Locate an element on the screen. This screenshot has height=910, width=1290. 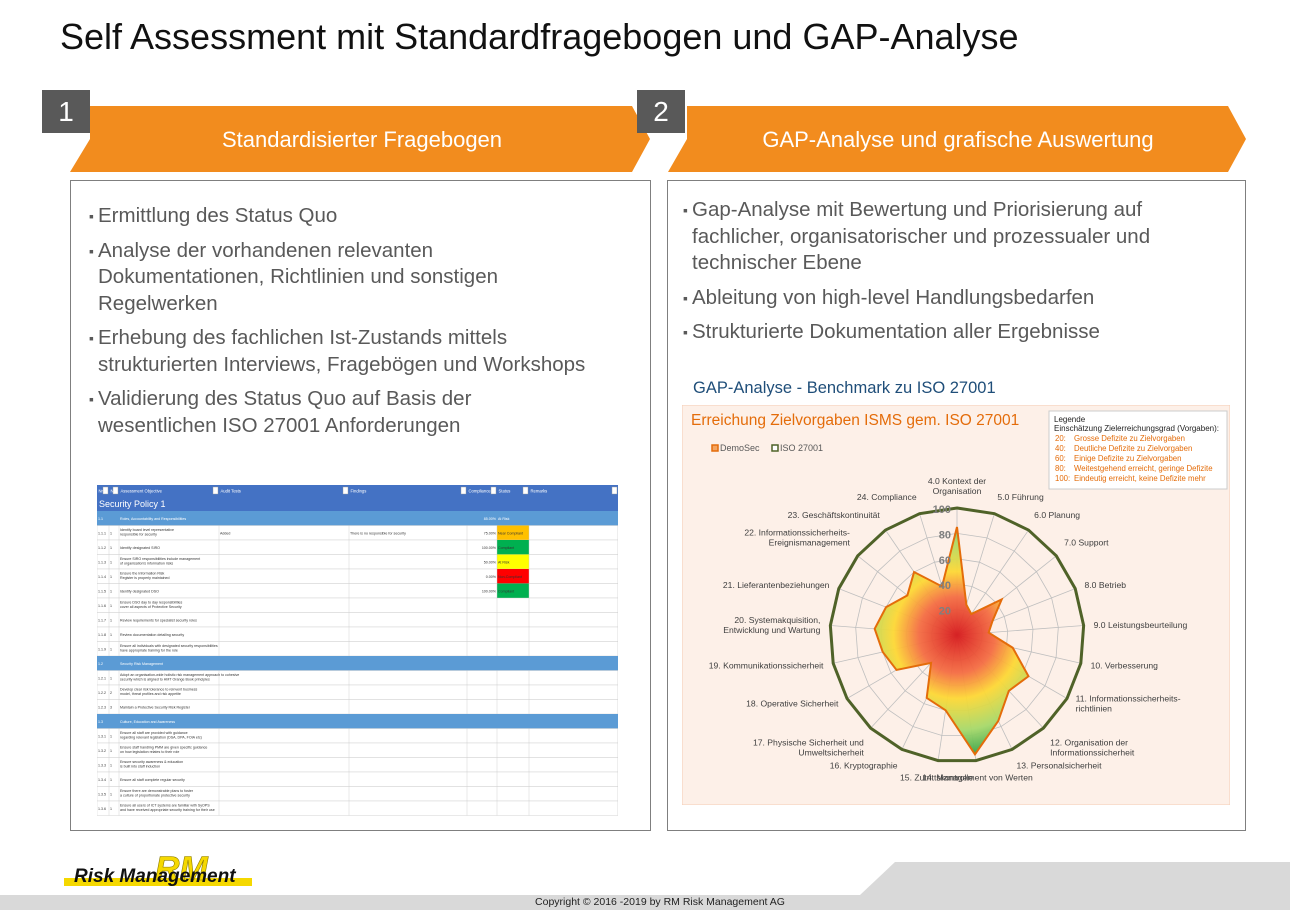
column-header: Remarks is located at coordinates (539, 491).